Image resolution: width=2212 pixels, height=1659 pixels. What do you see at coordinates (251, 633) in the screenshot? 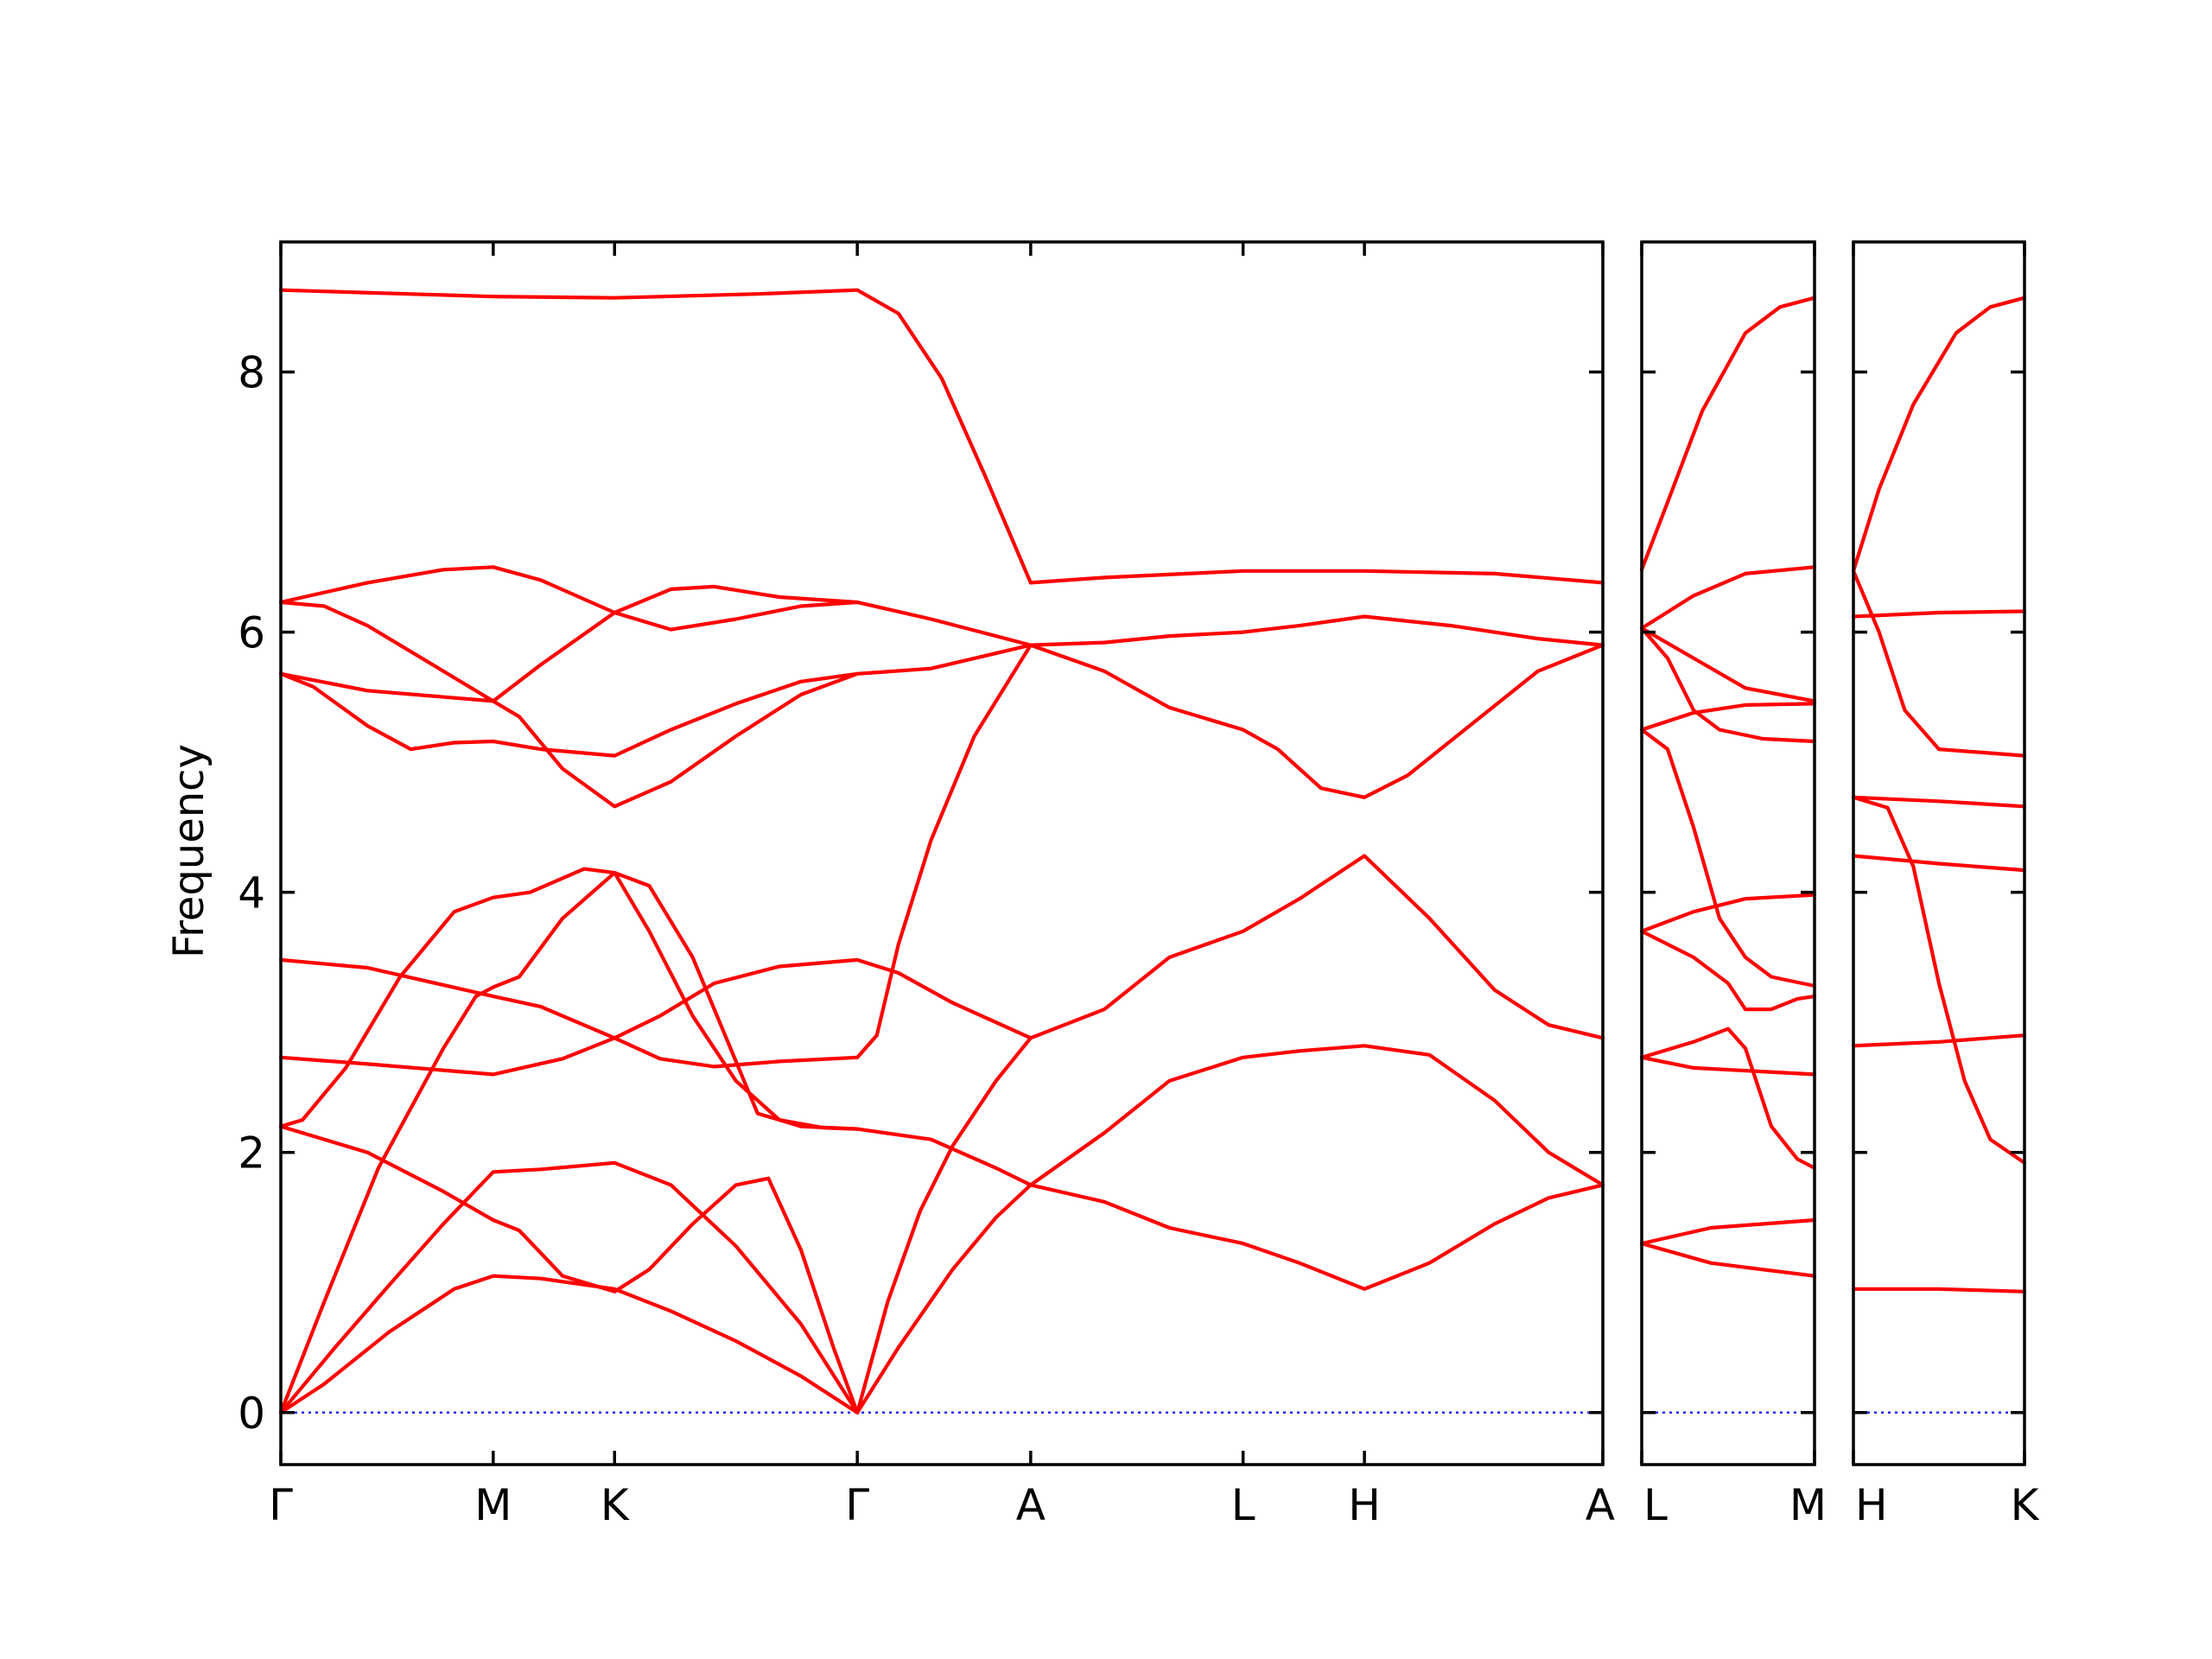
I see `y-tick-label: 6` at bounding box center [251, 633].